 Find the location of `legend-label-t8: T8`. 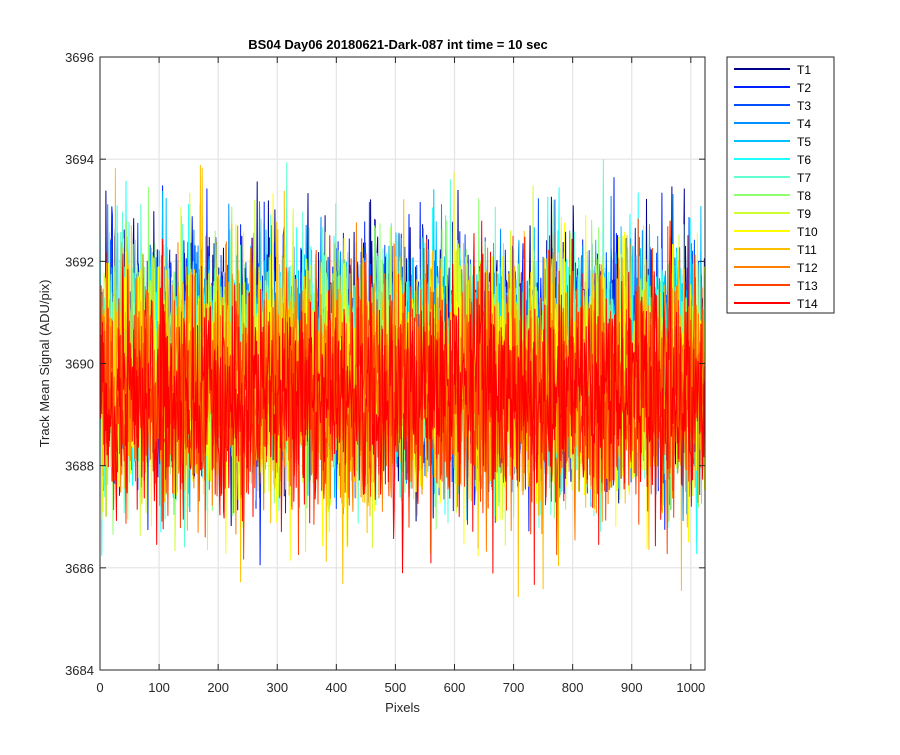

legend-label-t8: T8 is located at coordinates (804, 196).